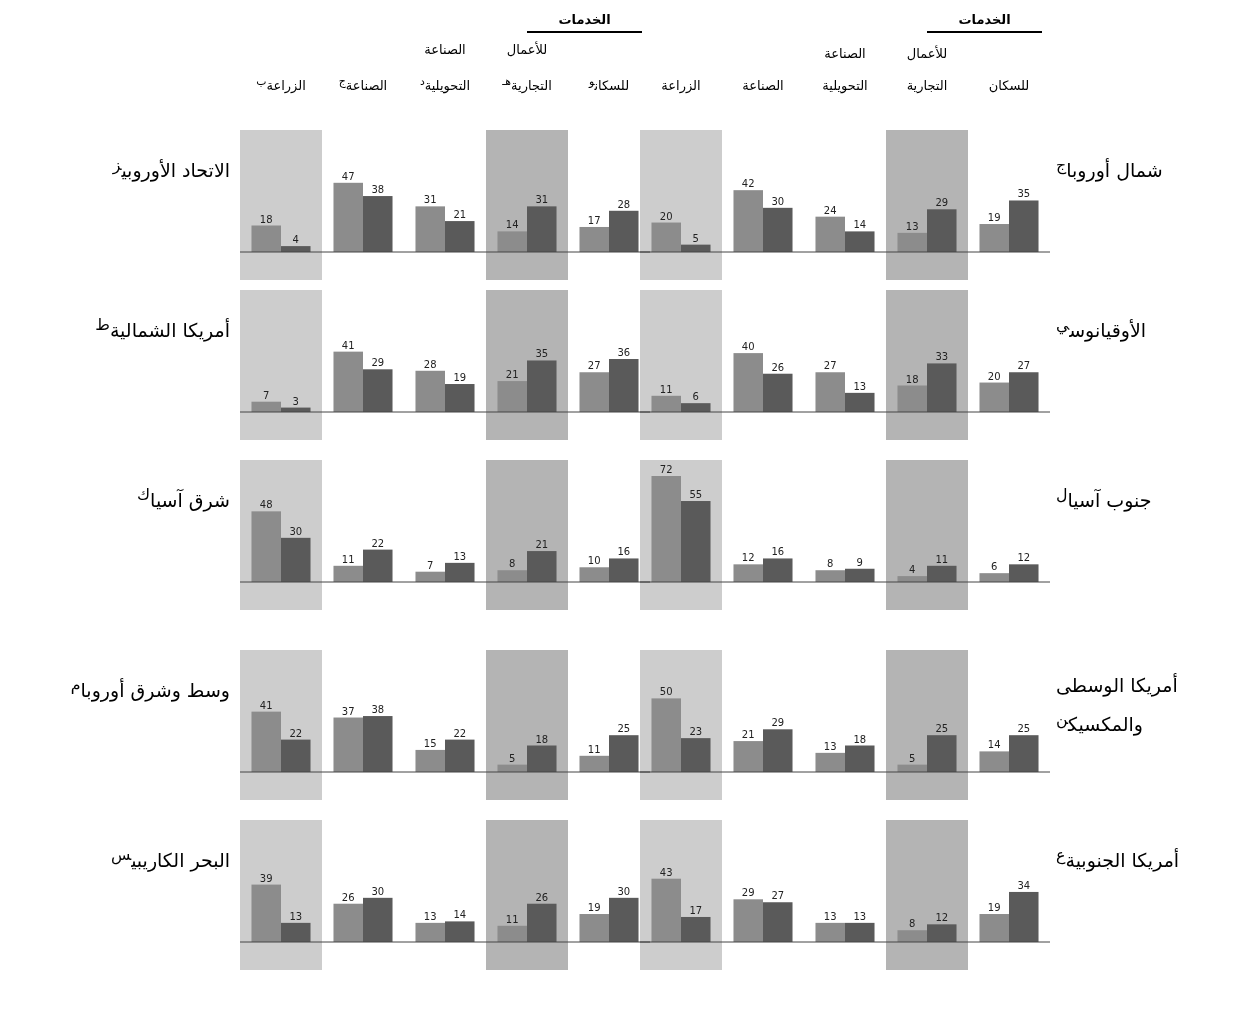 The image size is (1247, 1019). I want to click on data-label: 35, so click(542, 354).